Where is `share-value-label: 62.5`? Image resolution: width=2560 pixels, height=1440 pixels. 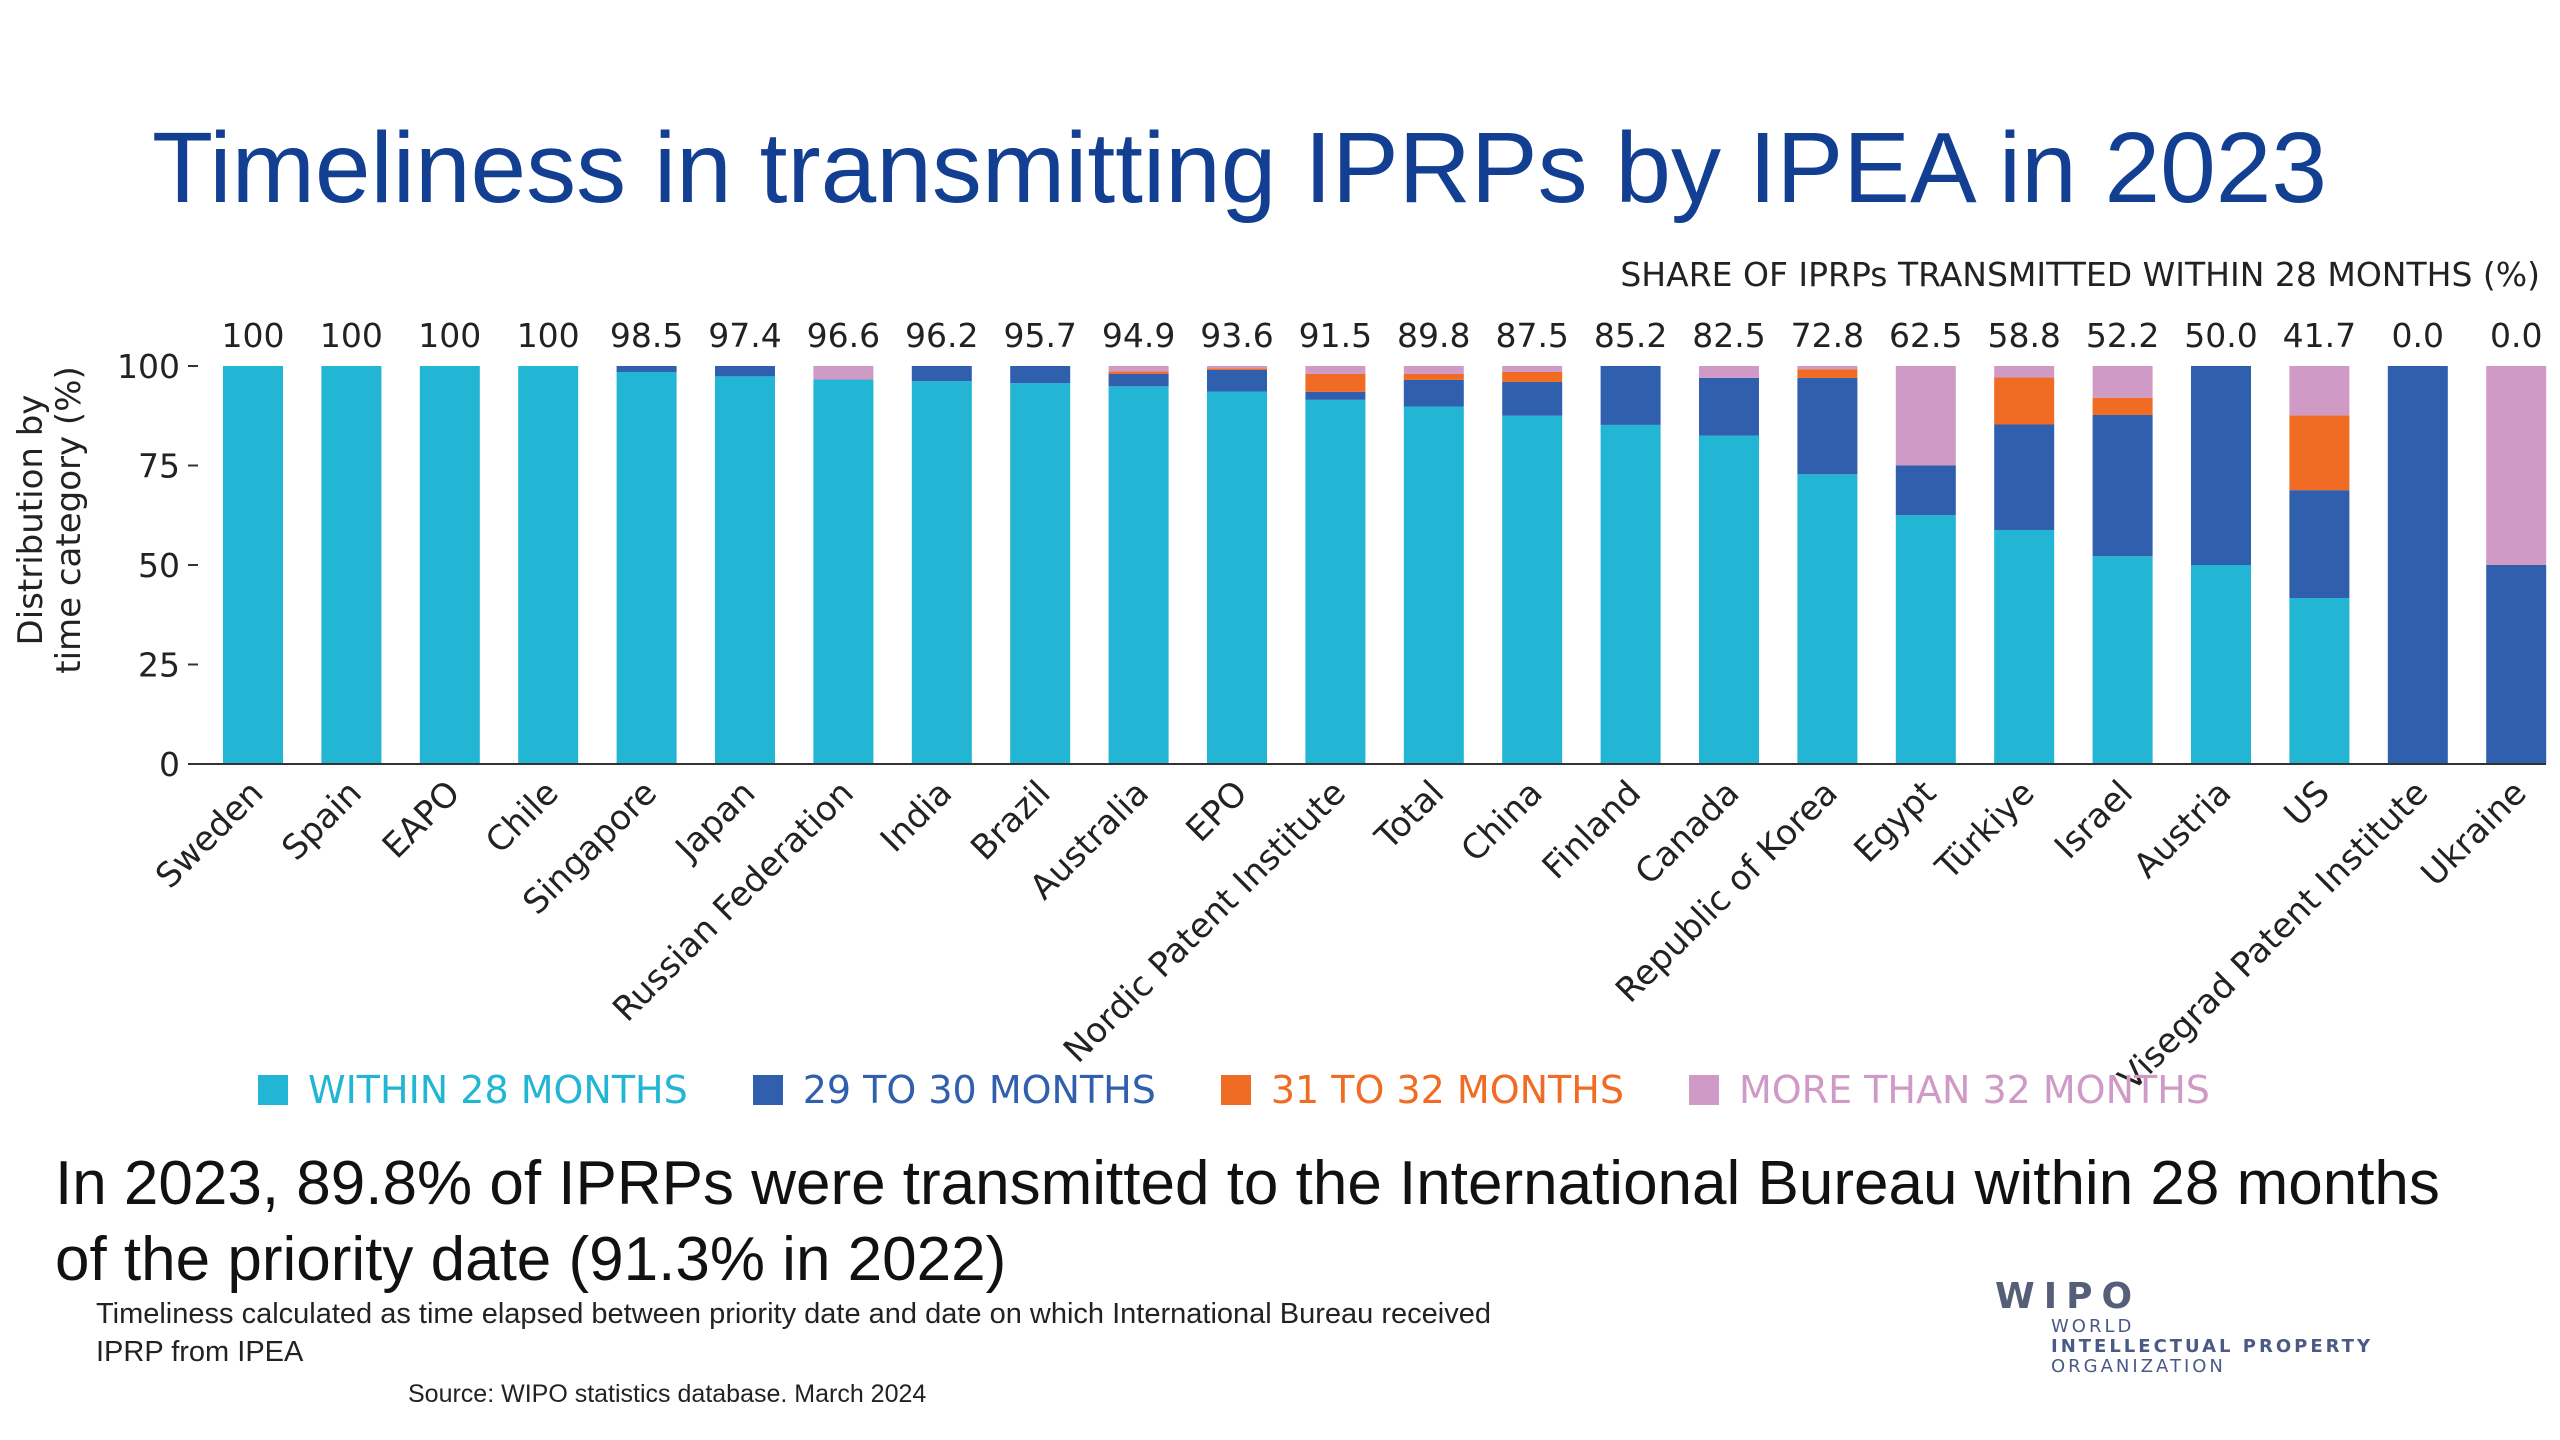
share-value-label: 62.5 is located at coordinates (1925, 335).